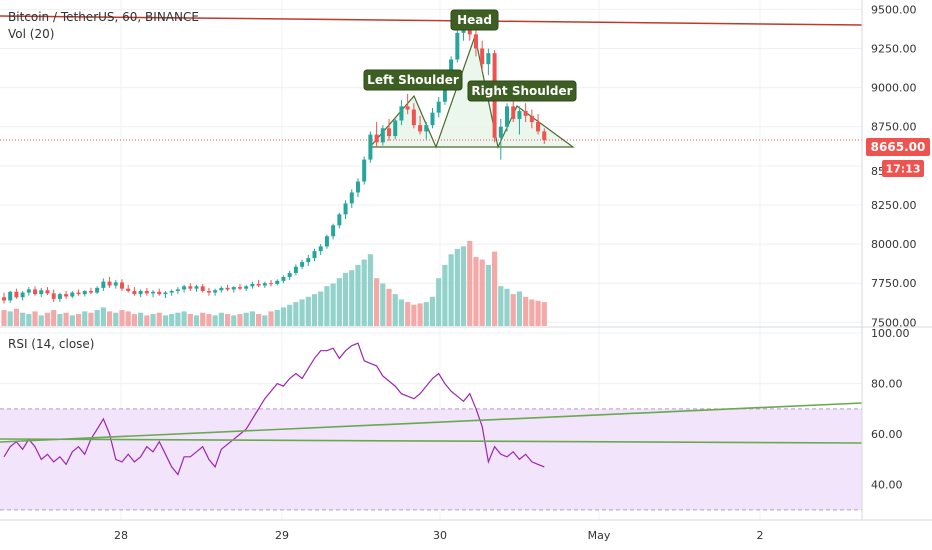 The height and width of the screenshot is (550, 932). What do you see at coordinates (887, 384) in the screenshot?
I see `rsi-tick-label: 80.00` at bounding box center [887, 384].